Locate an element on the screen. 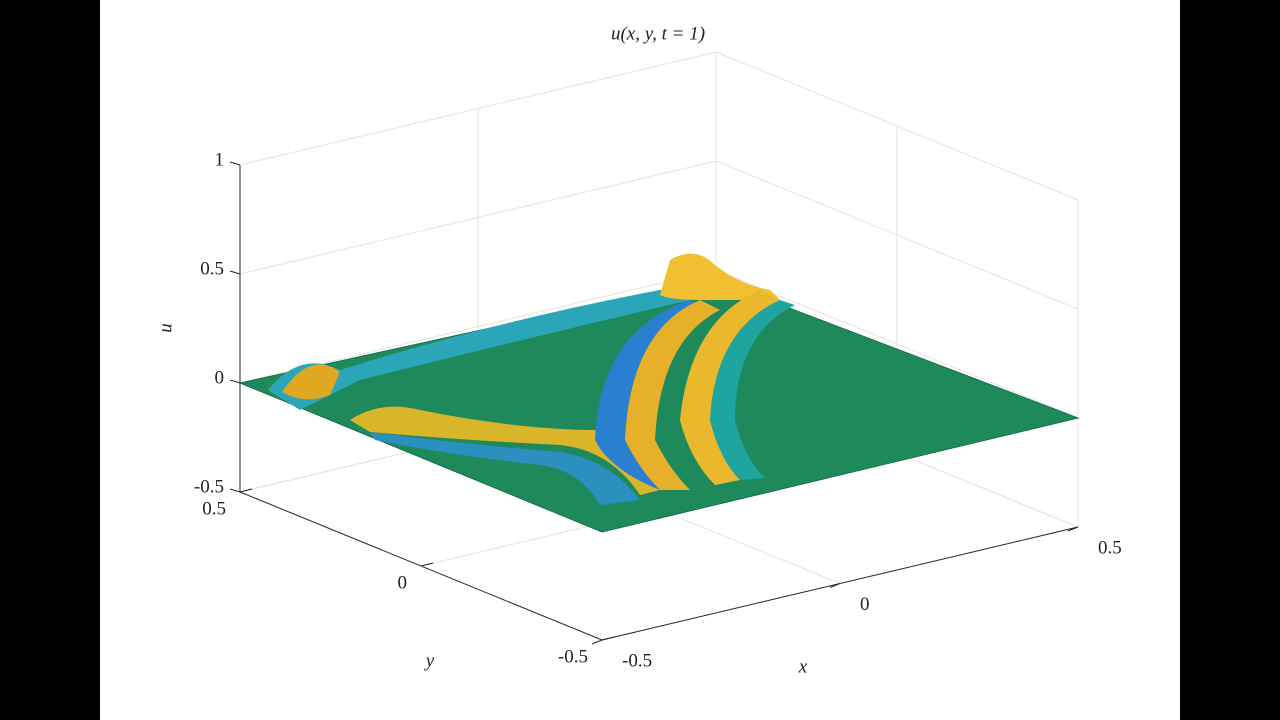  x-axis-label: x is located at coordinates (803, 666).